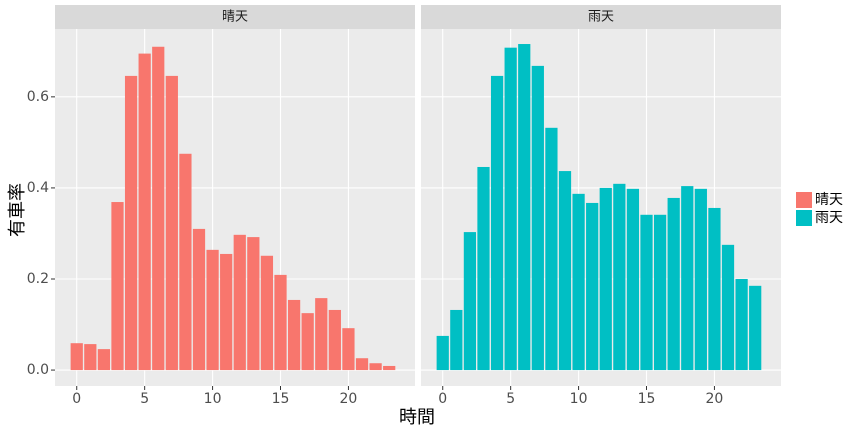  I want to click on y-tick-label: 0.0, so click(38, 370).